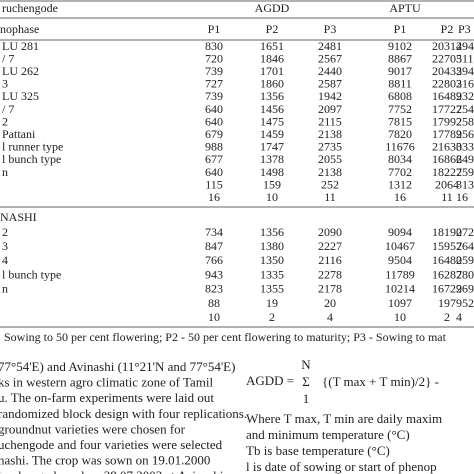 This screenshot has height=474, width=474. I want to click on cell: 6808, so click(400, 96).